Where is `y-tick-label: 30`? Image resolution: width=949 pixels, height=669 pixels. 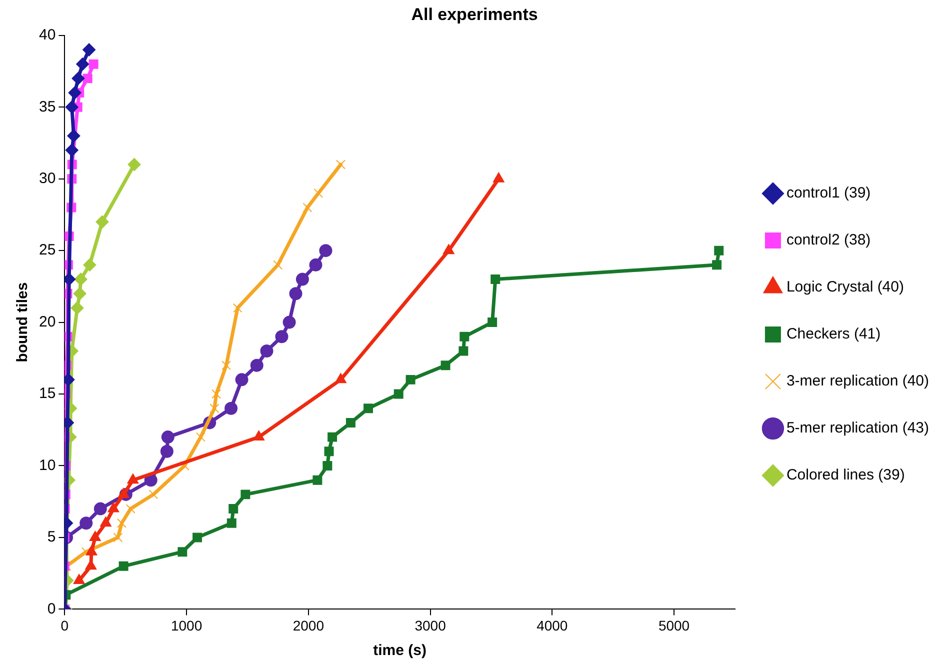 y-tick-label: 30 is located at coordinates (47, 178).